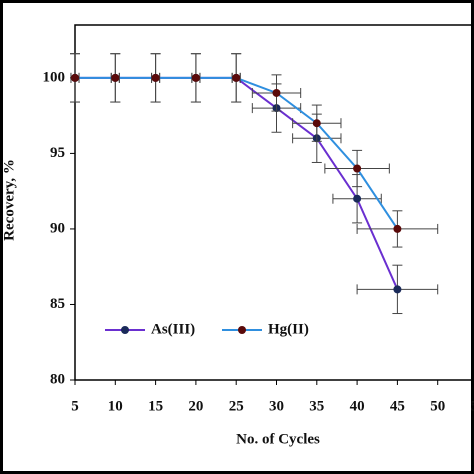 The image size is (474, 474). Describe the element at coordinates (9, 200) in the screenshot. I see `y-axis-label: Recovery, %` at that location.